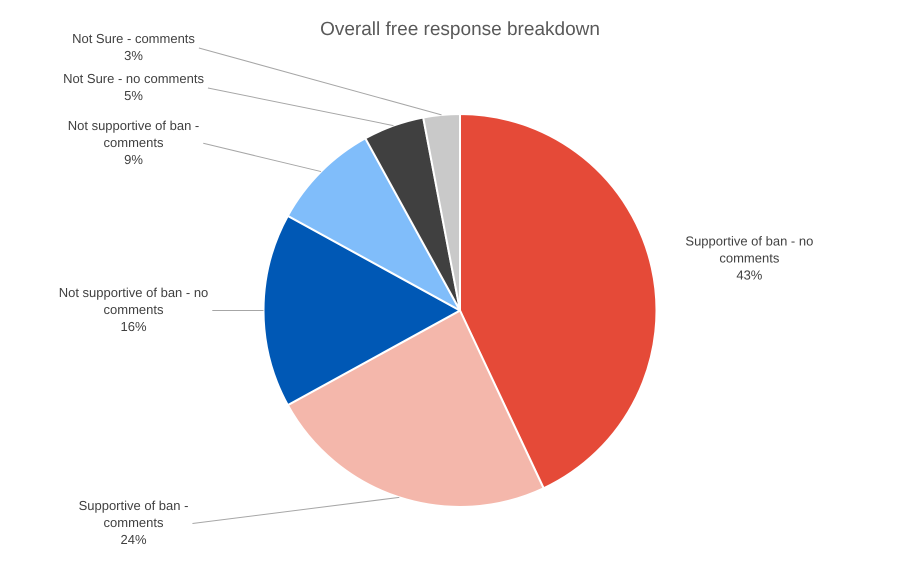 The width and height of the screenshot is (899, 561). Describe the element at coordinates (134, 56) in the screenshot. I see `data-label: 3%` at that location.